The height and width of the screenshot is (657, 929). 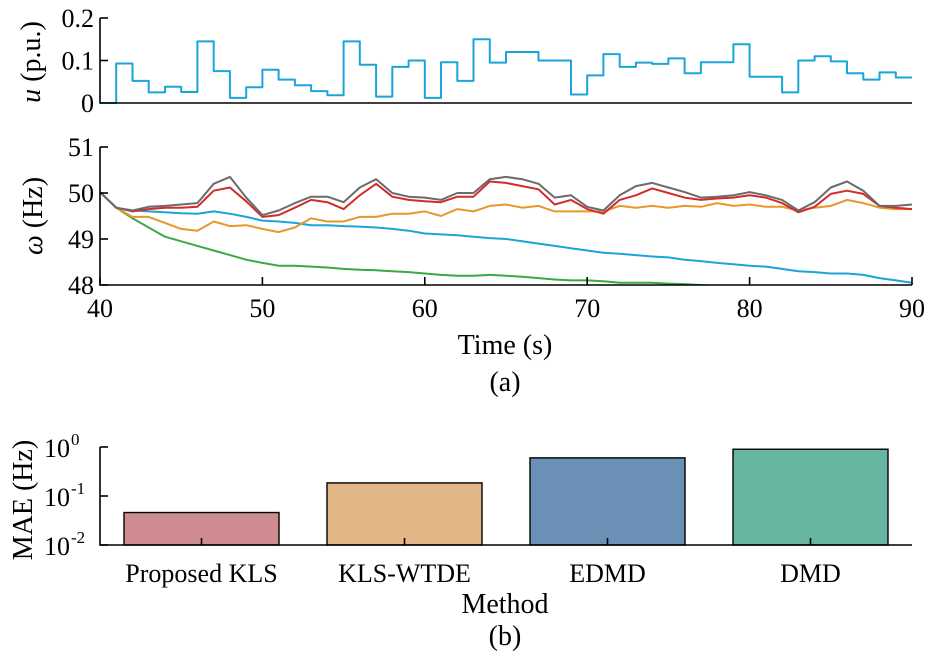 What do you see at coordinates (78, 61) in the screenshot?
I see `u-y-tick-label: 0.1` at bounding box center [78, 61].